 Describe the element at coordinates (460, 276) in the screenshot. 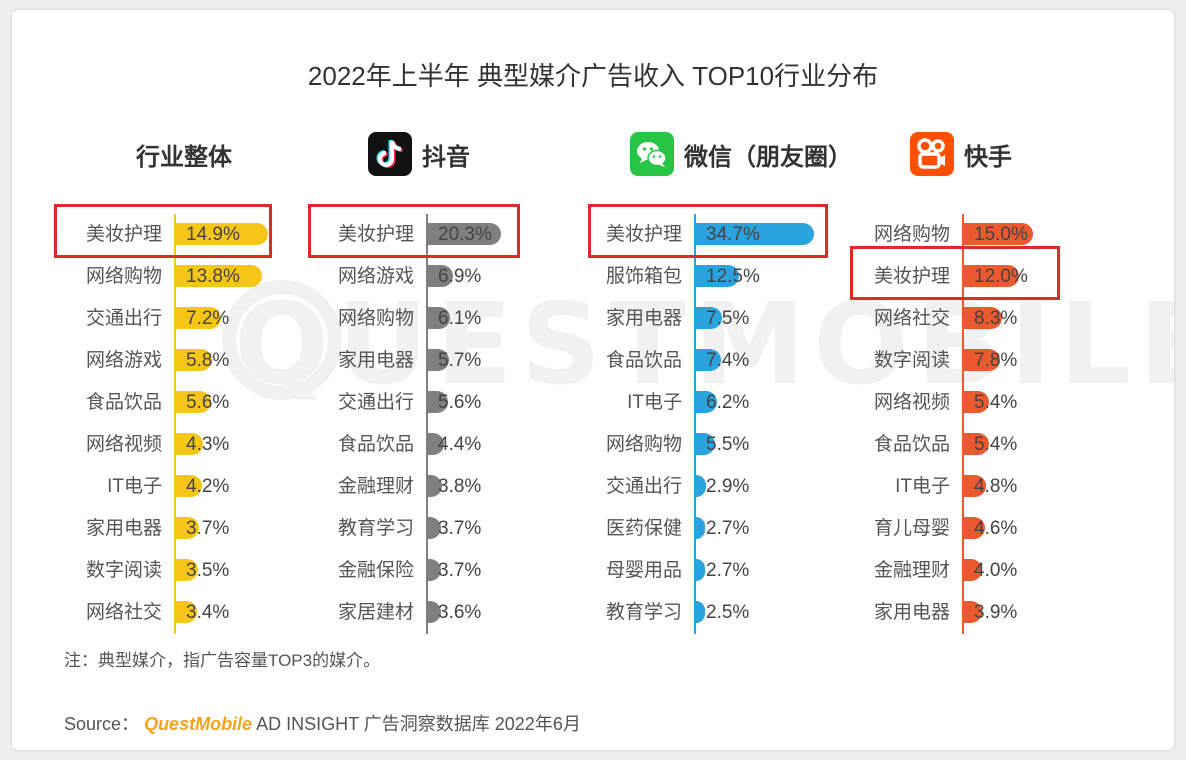

I see `value-label: 6.9%` at that location.